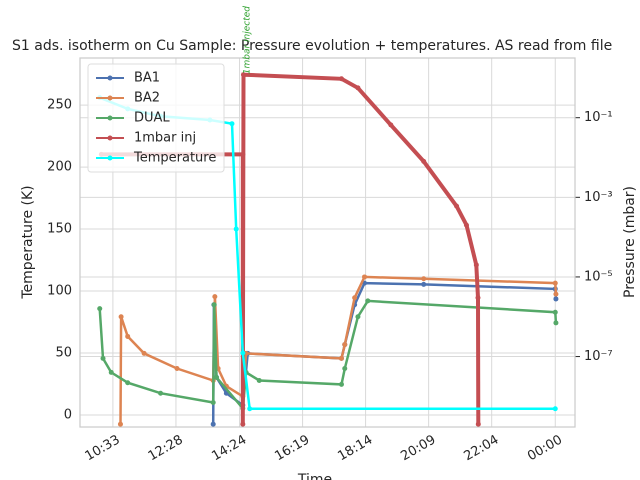 The width and height of the screenshot is (640, 480). Describe the element at coordinates (598, 117) in the screenshot. I see `y2-tick-label: 10⁻¹` at that location.